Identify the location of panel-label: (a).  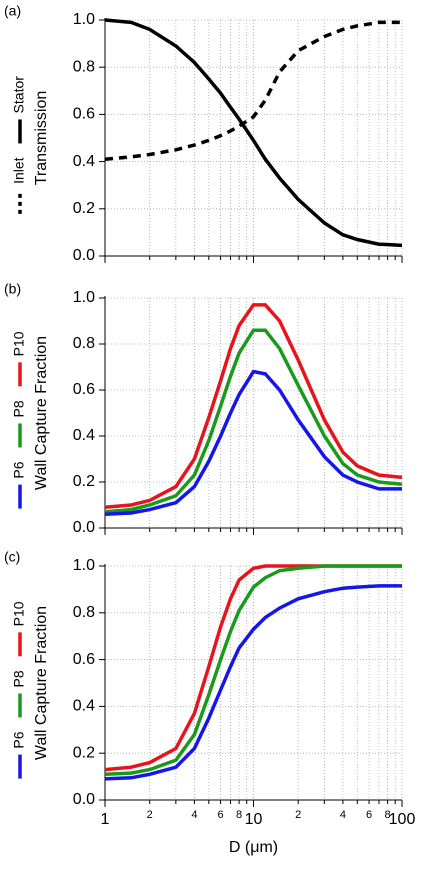
(12, 11).